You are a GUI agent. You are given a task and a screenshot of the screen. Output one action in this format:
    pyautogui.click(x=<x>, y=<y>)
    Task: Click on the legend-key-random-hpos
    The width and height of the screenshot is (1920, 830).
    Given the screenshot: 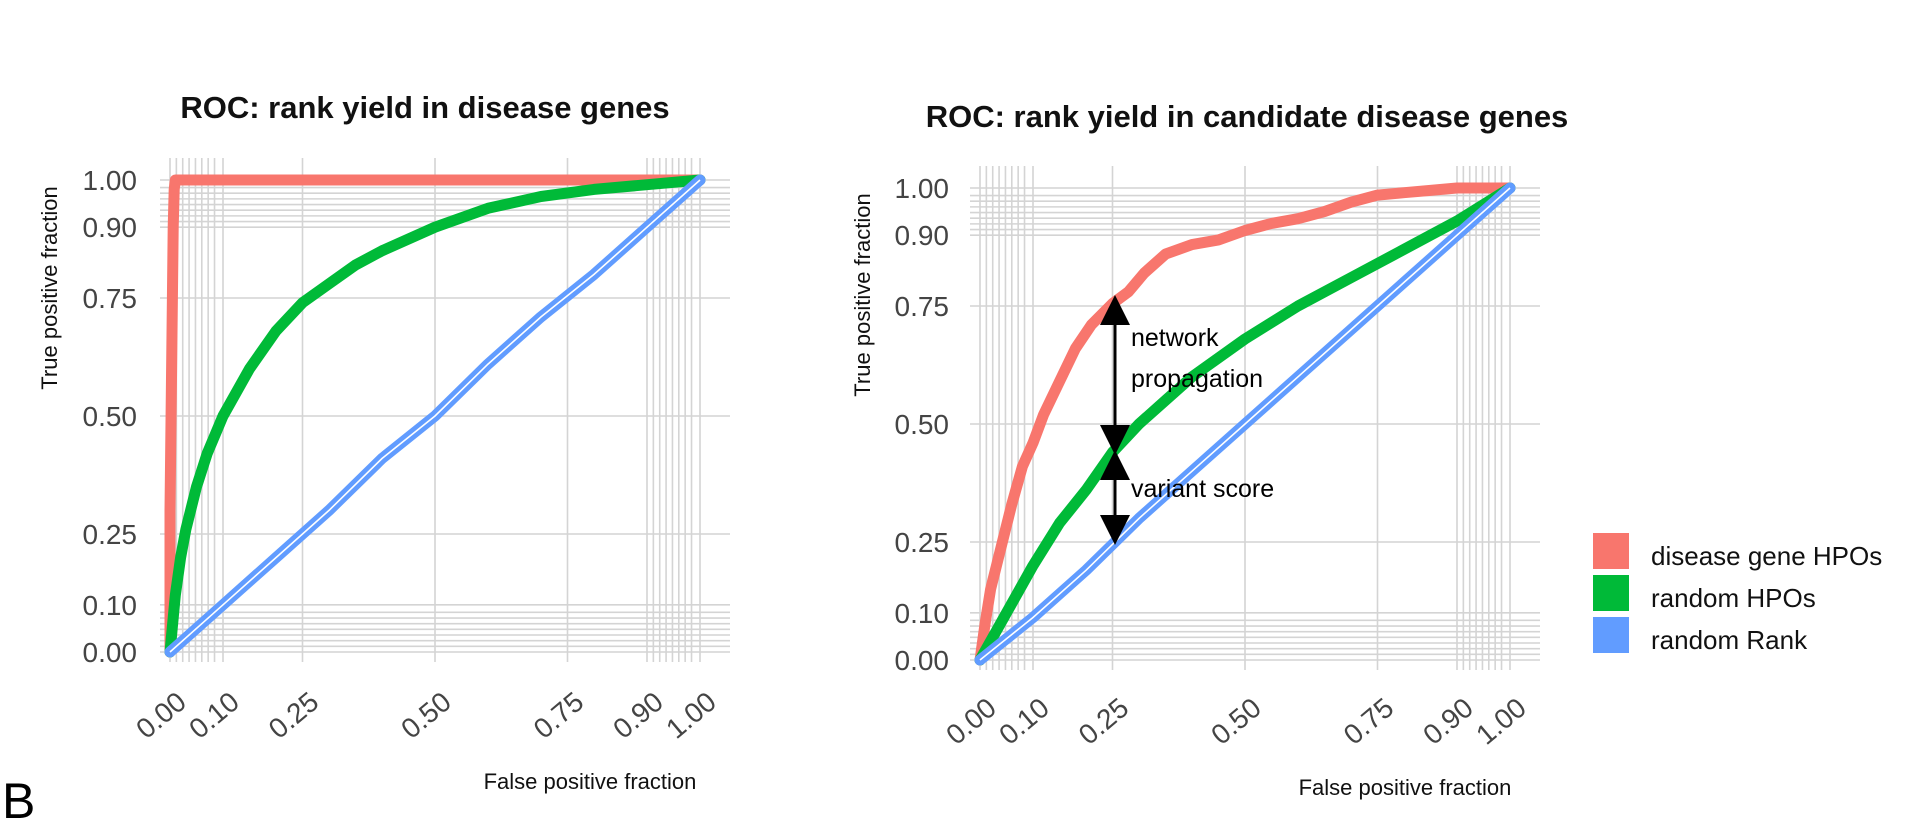 What is the action you would take?
    pyautogui.click(x=1611, y=593)
    